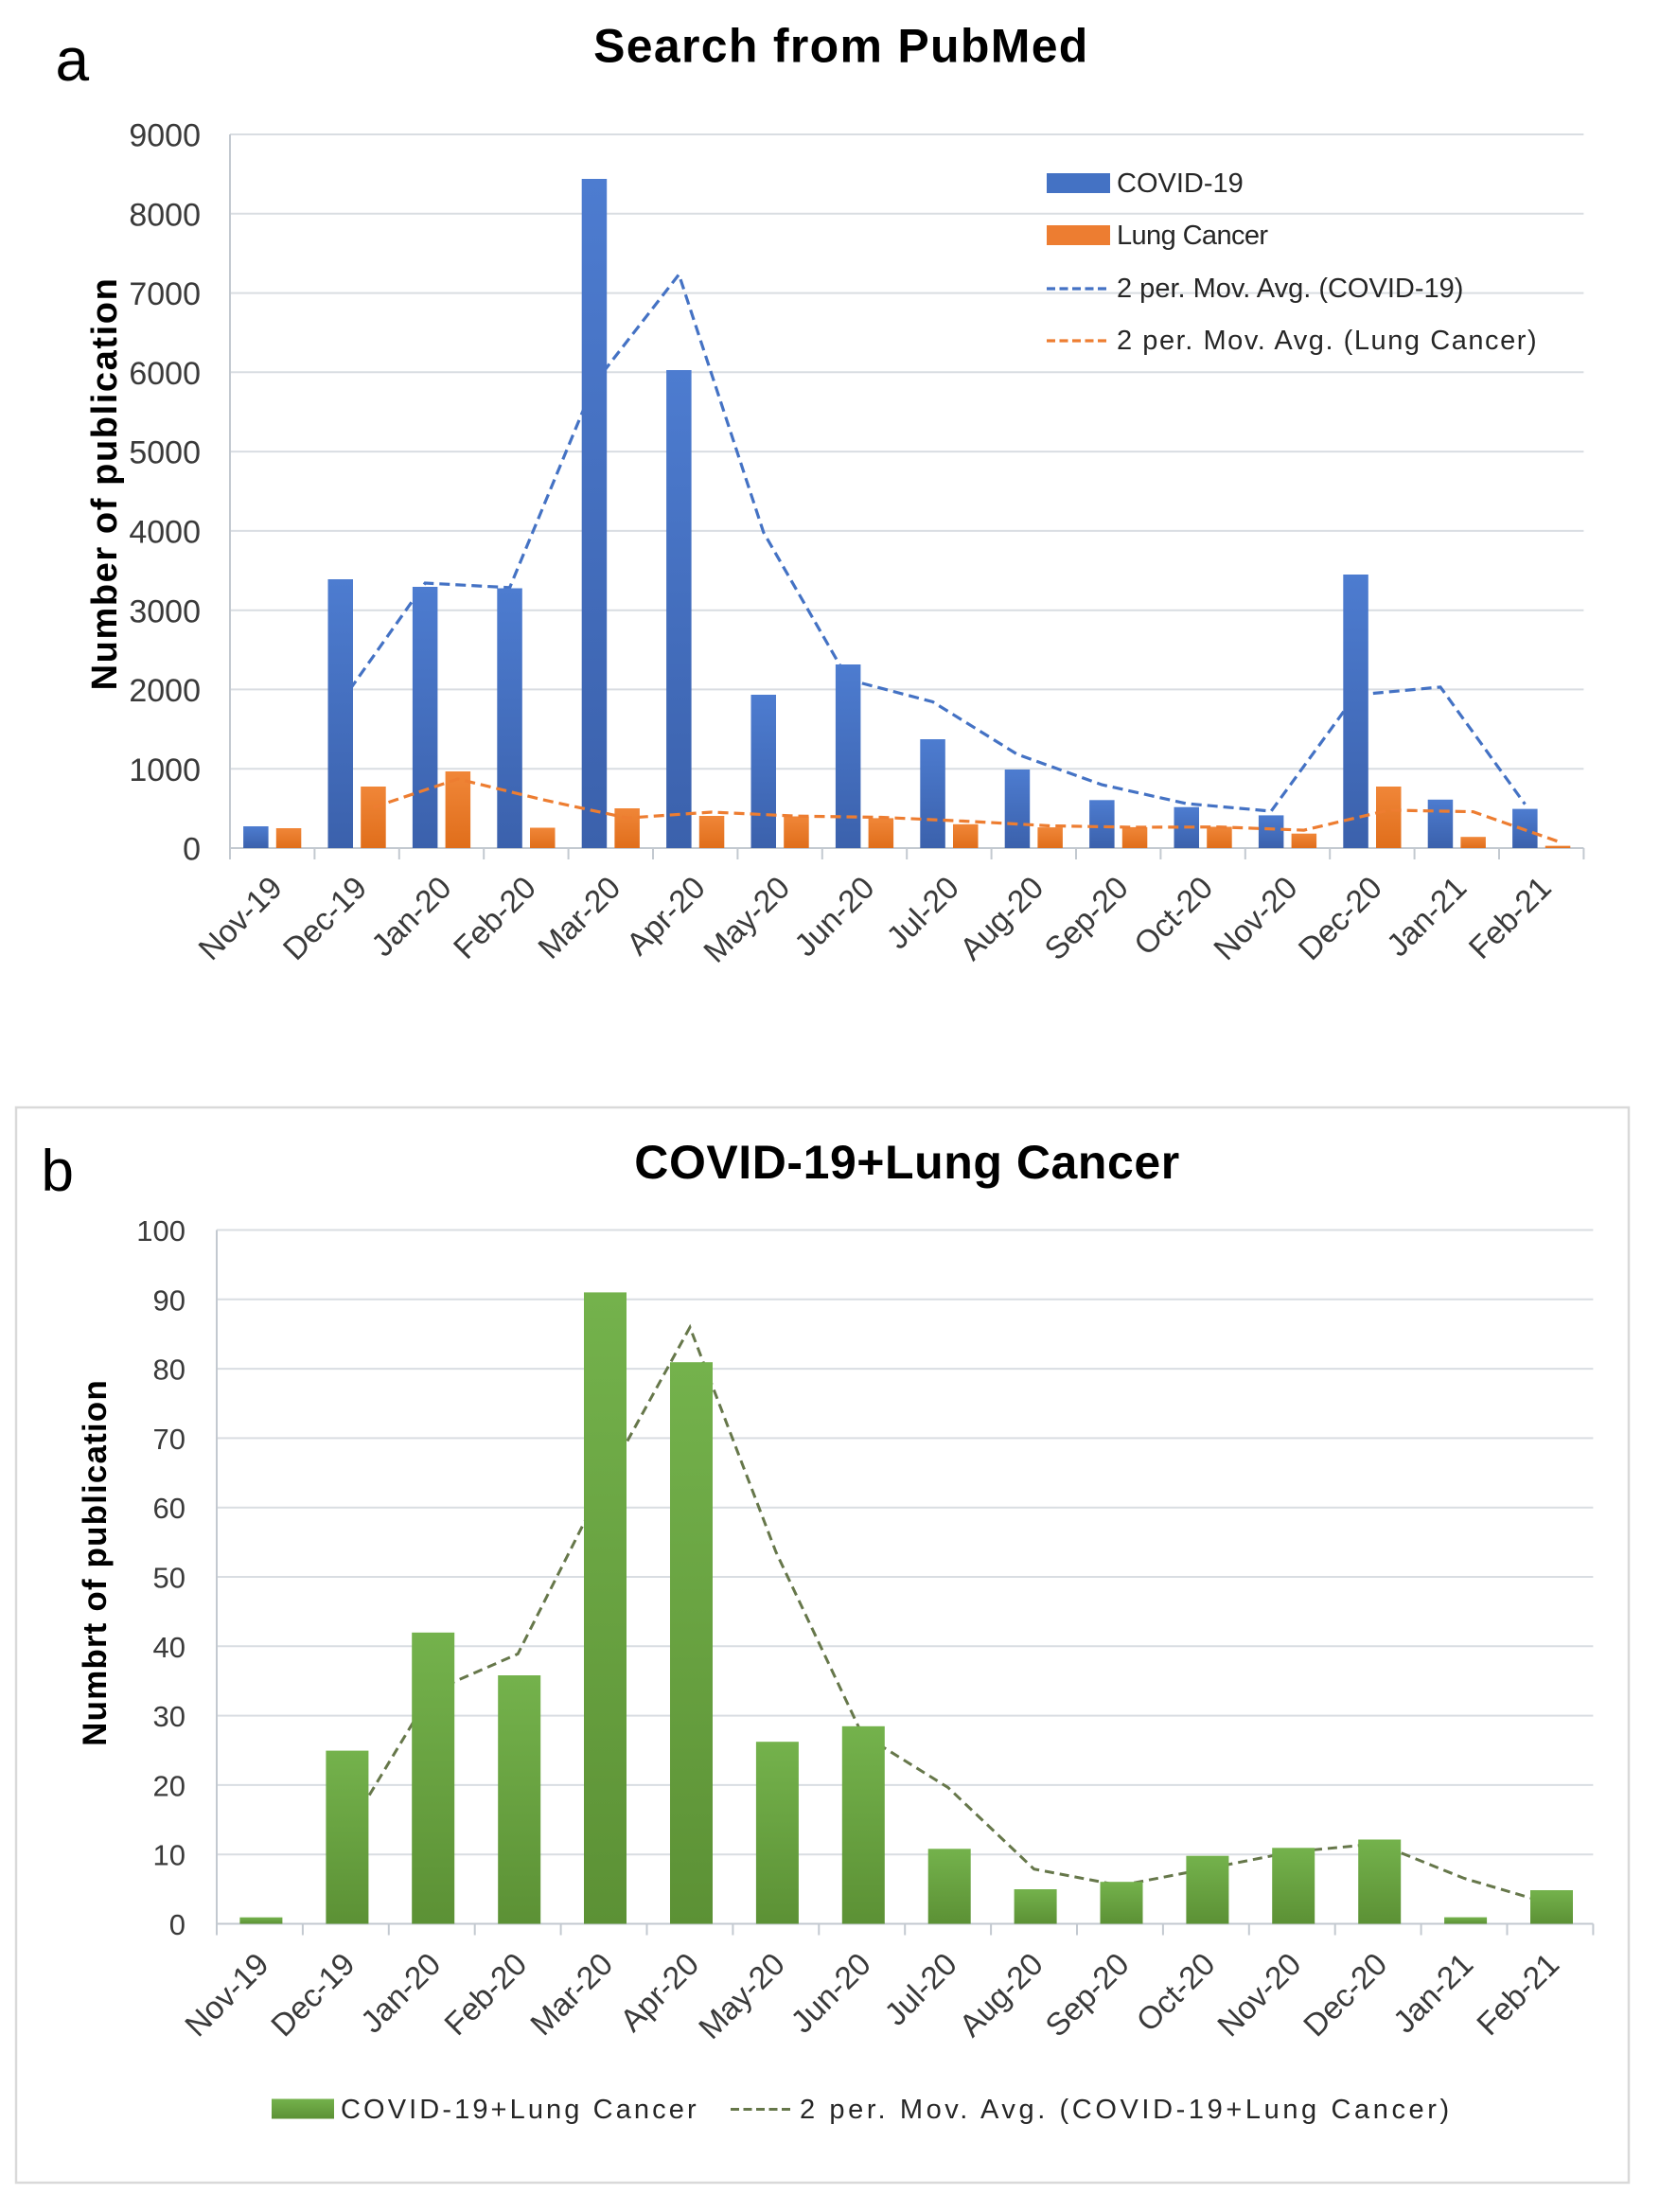 The width and height of the screenshot is (1677, 2212). Describe the element at coordinates (169, 1508) in the screenshot. I see `svg-text: 60` at that location.